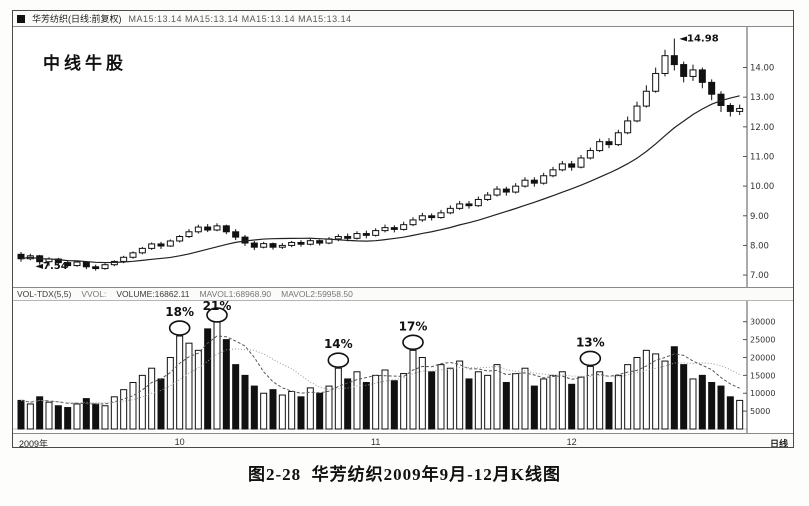  I want to click on x-axis-period-label: 日线, so click(778, 443).